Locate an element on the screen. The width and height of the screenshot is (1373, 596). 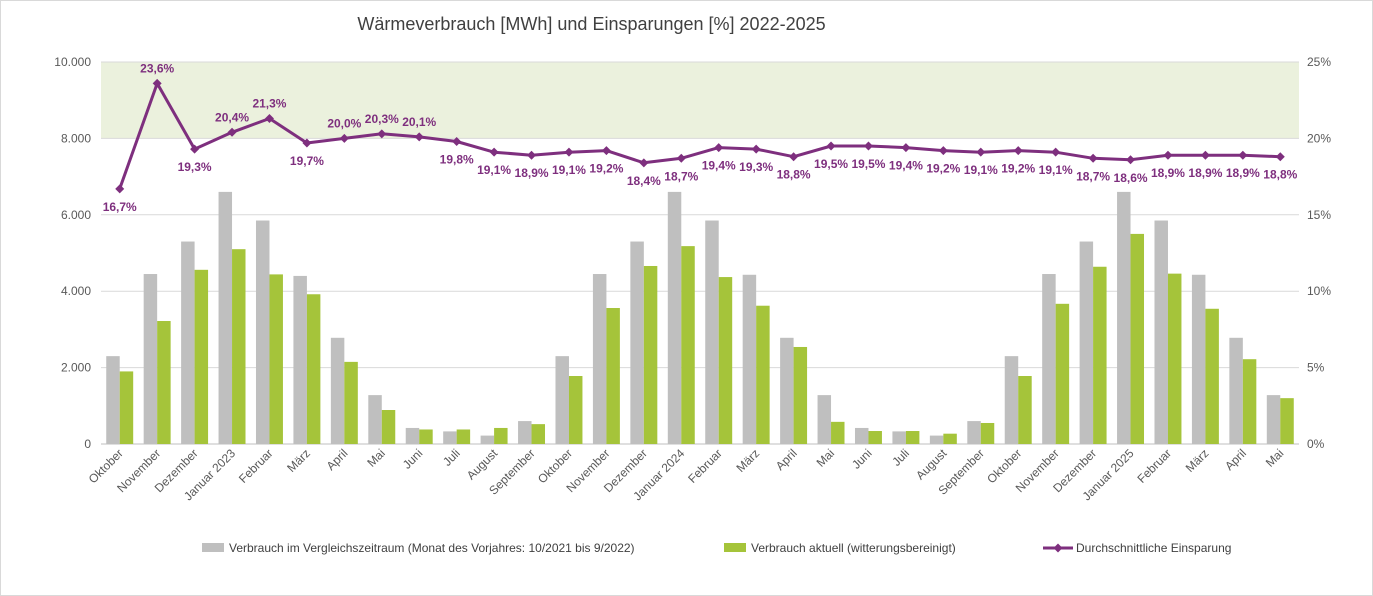
y-right-tick-label: 20% is located at coordinates (1319, 138).